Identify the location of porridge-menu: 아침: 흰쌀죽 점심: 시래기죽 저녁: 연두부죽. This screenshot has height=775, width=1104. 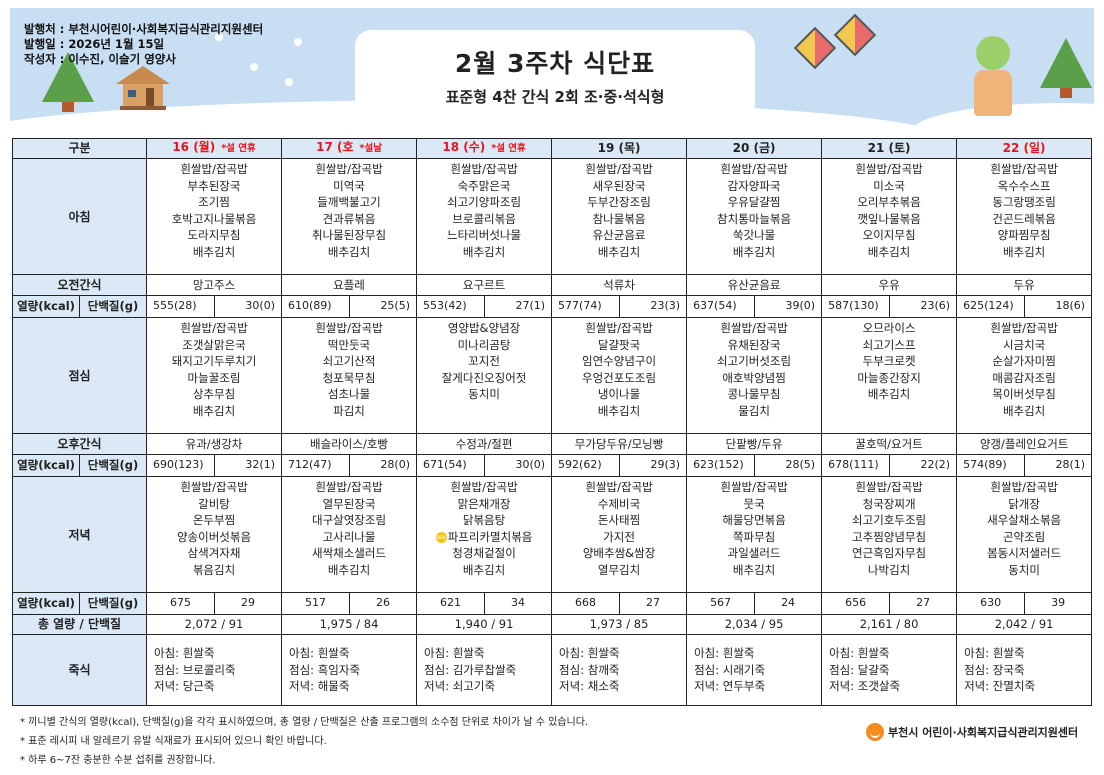
(754, 670).